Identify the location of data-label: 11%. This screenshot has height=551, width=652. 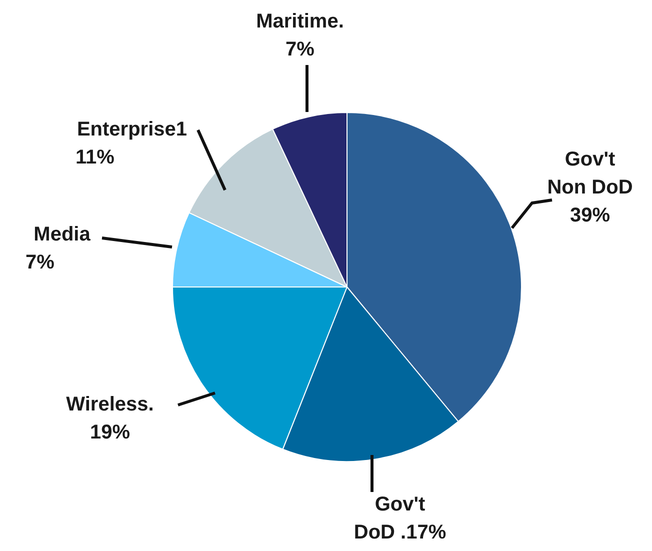
(95, 157).